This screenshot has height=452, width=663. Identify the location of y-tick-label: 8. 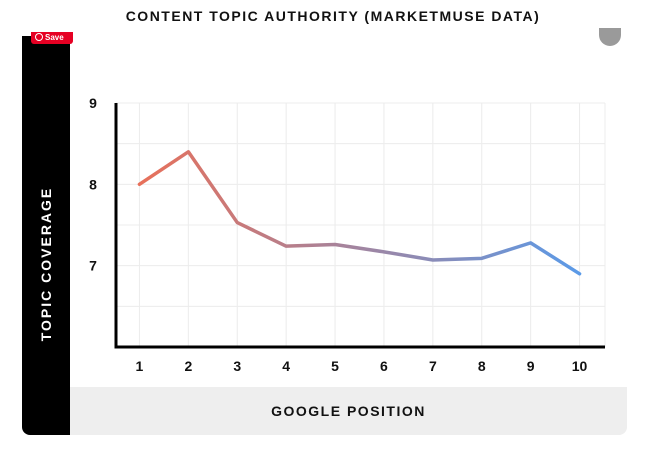
(93, 184).